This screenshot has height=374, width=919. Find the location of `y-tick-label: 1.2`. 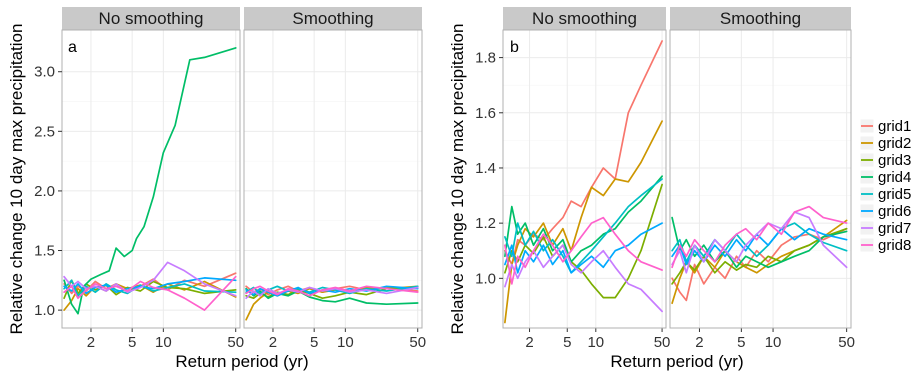

y-tick-label: 1.2 is located at coordinates (485, 223).